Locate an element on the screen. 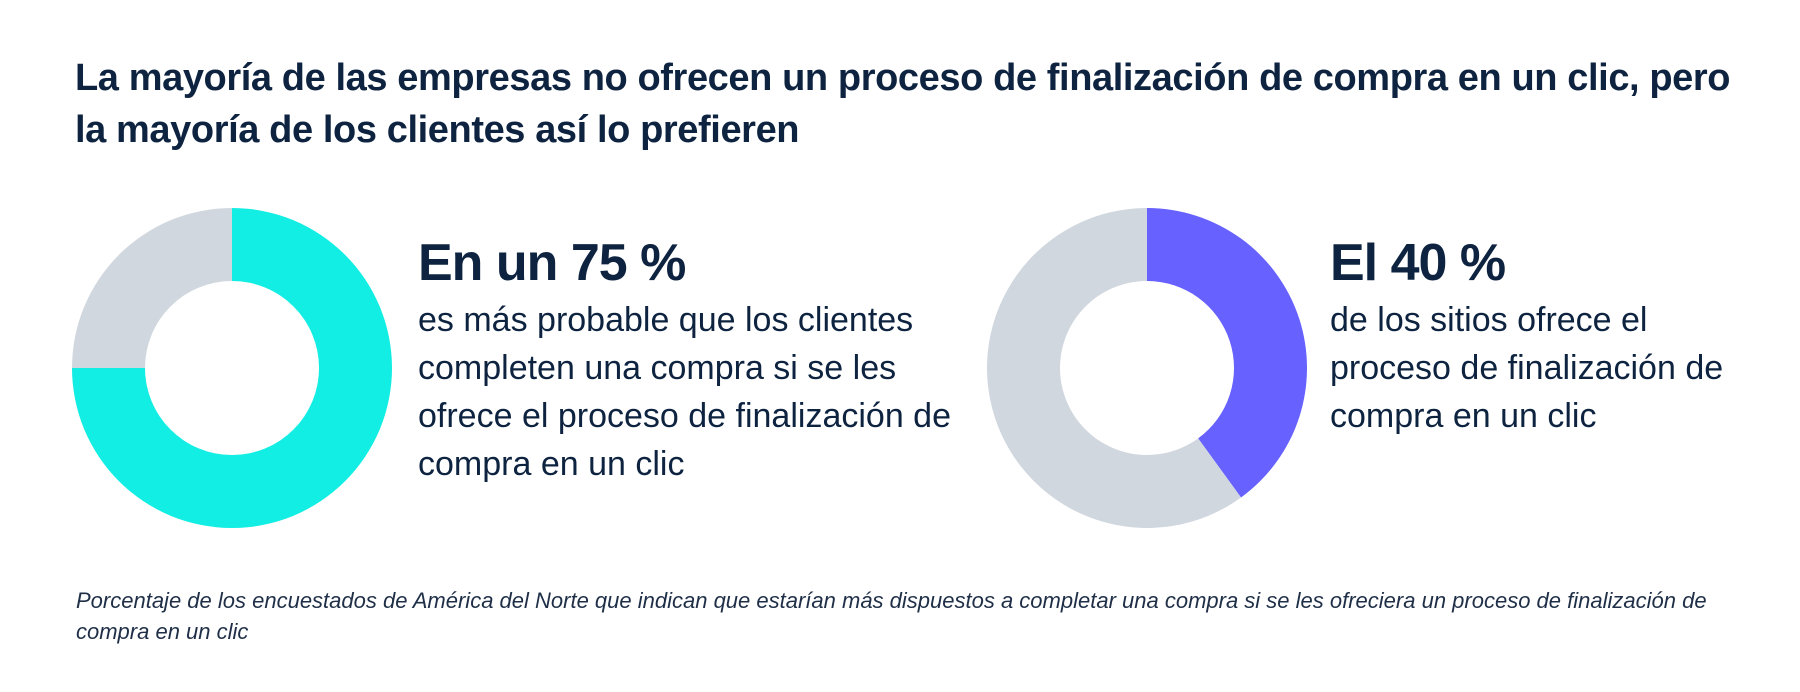 Image resolution: width=1800 pixels, height=692 pixels. donut-1-slice-value is located at coordinates (232, 368).